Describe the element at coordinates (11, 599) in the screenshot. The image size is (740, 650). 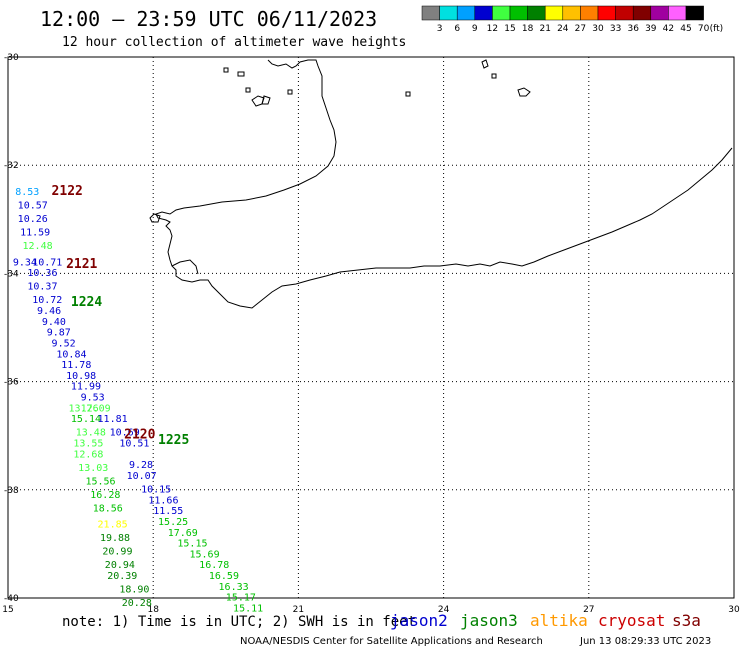
I see `lat-tick-label: -40` at that location.